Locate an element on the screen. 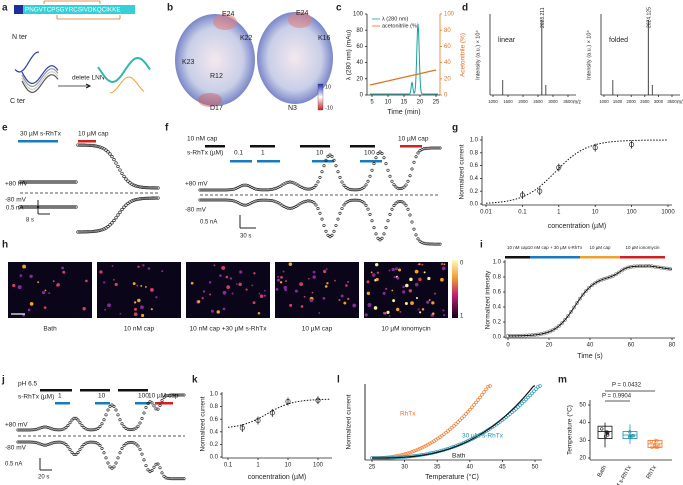 The height and width of the screenshot is (485, 683). panel-label: h is located at coordinates (5, 245).